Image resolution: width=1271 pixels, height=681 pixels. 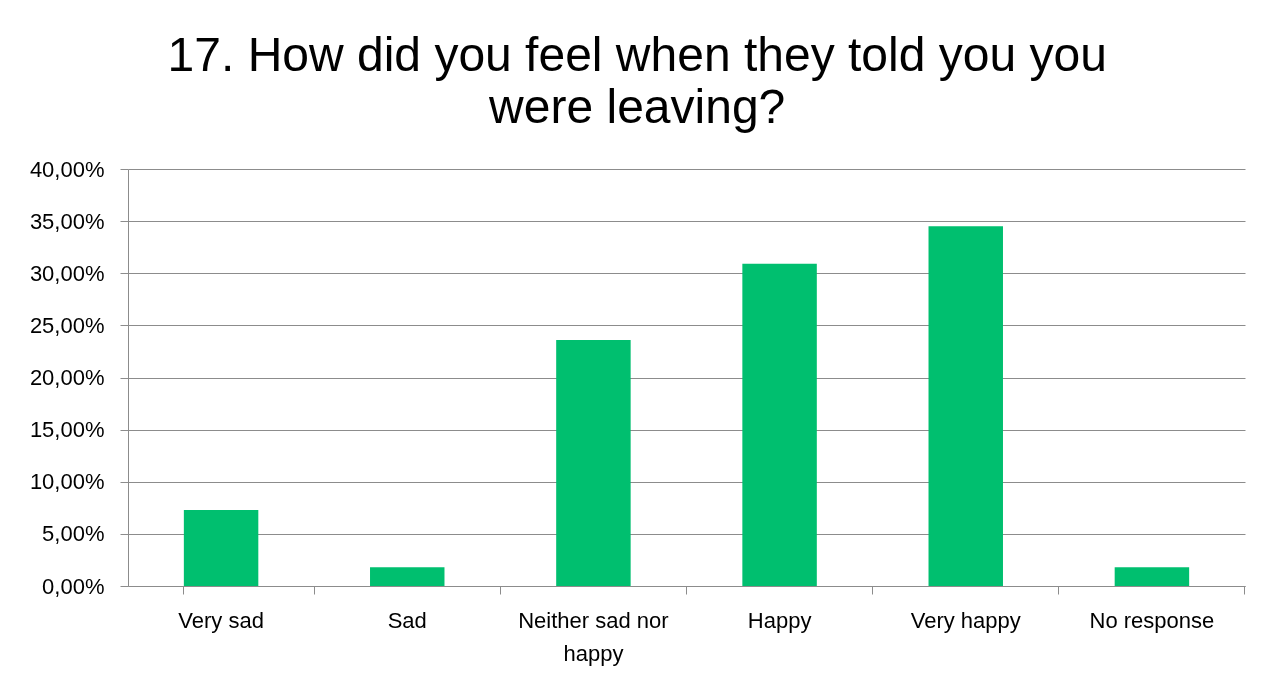 What do you see at coordinates (73, 534) in the screenshot?
I see `y-tick-label: 5,00%` at bounding box center [73, 534].